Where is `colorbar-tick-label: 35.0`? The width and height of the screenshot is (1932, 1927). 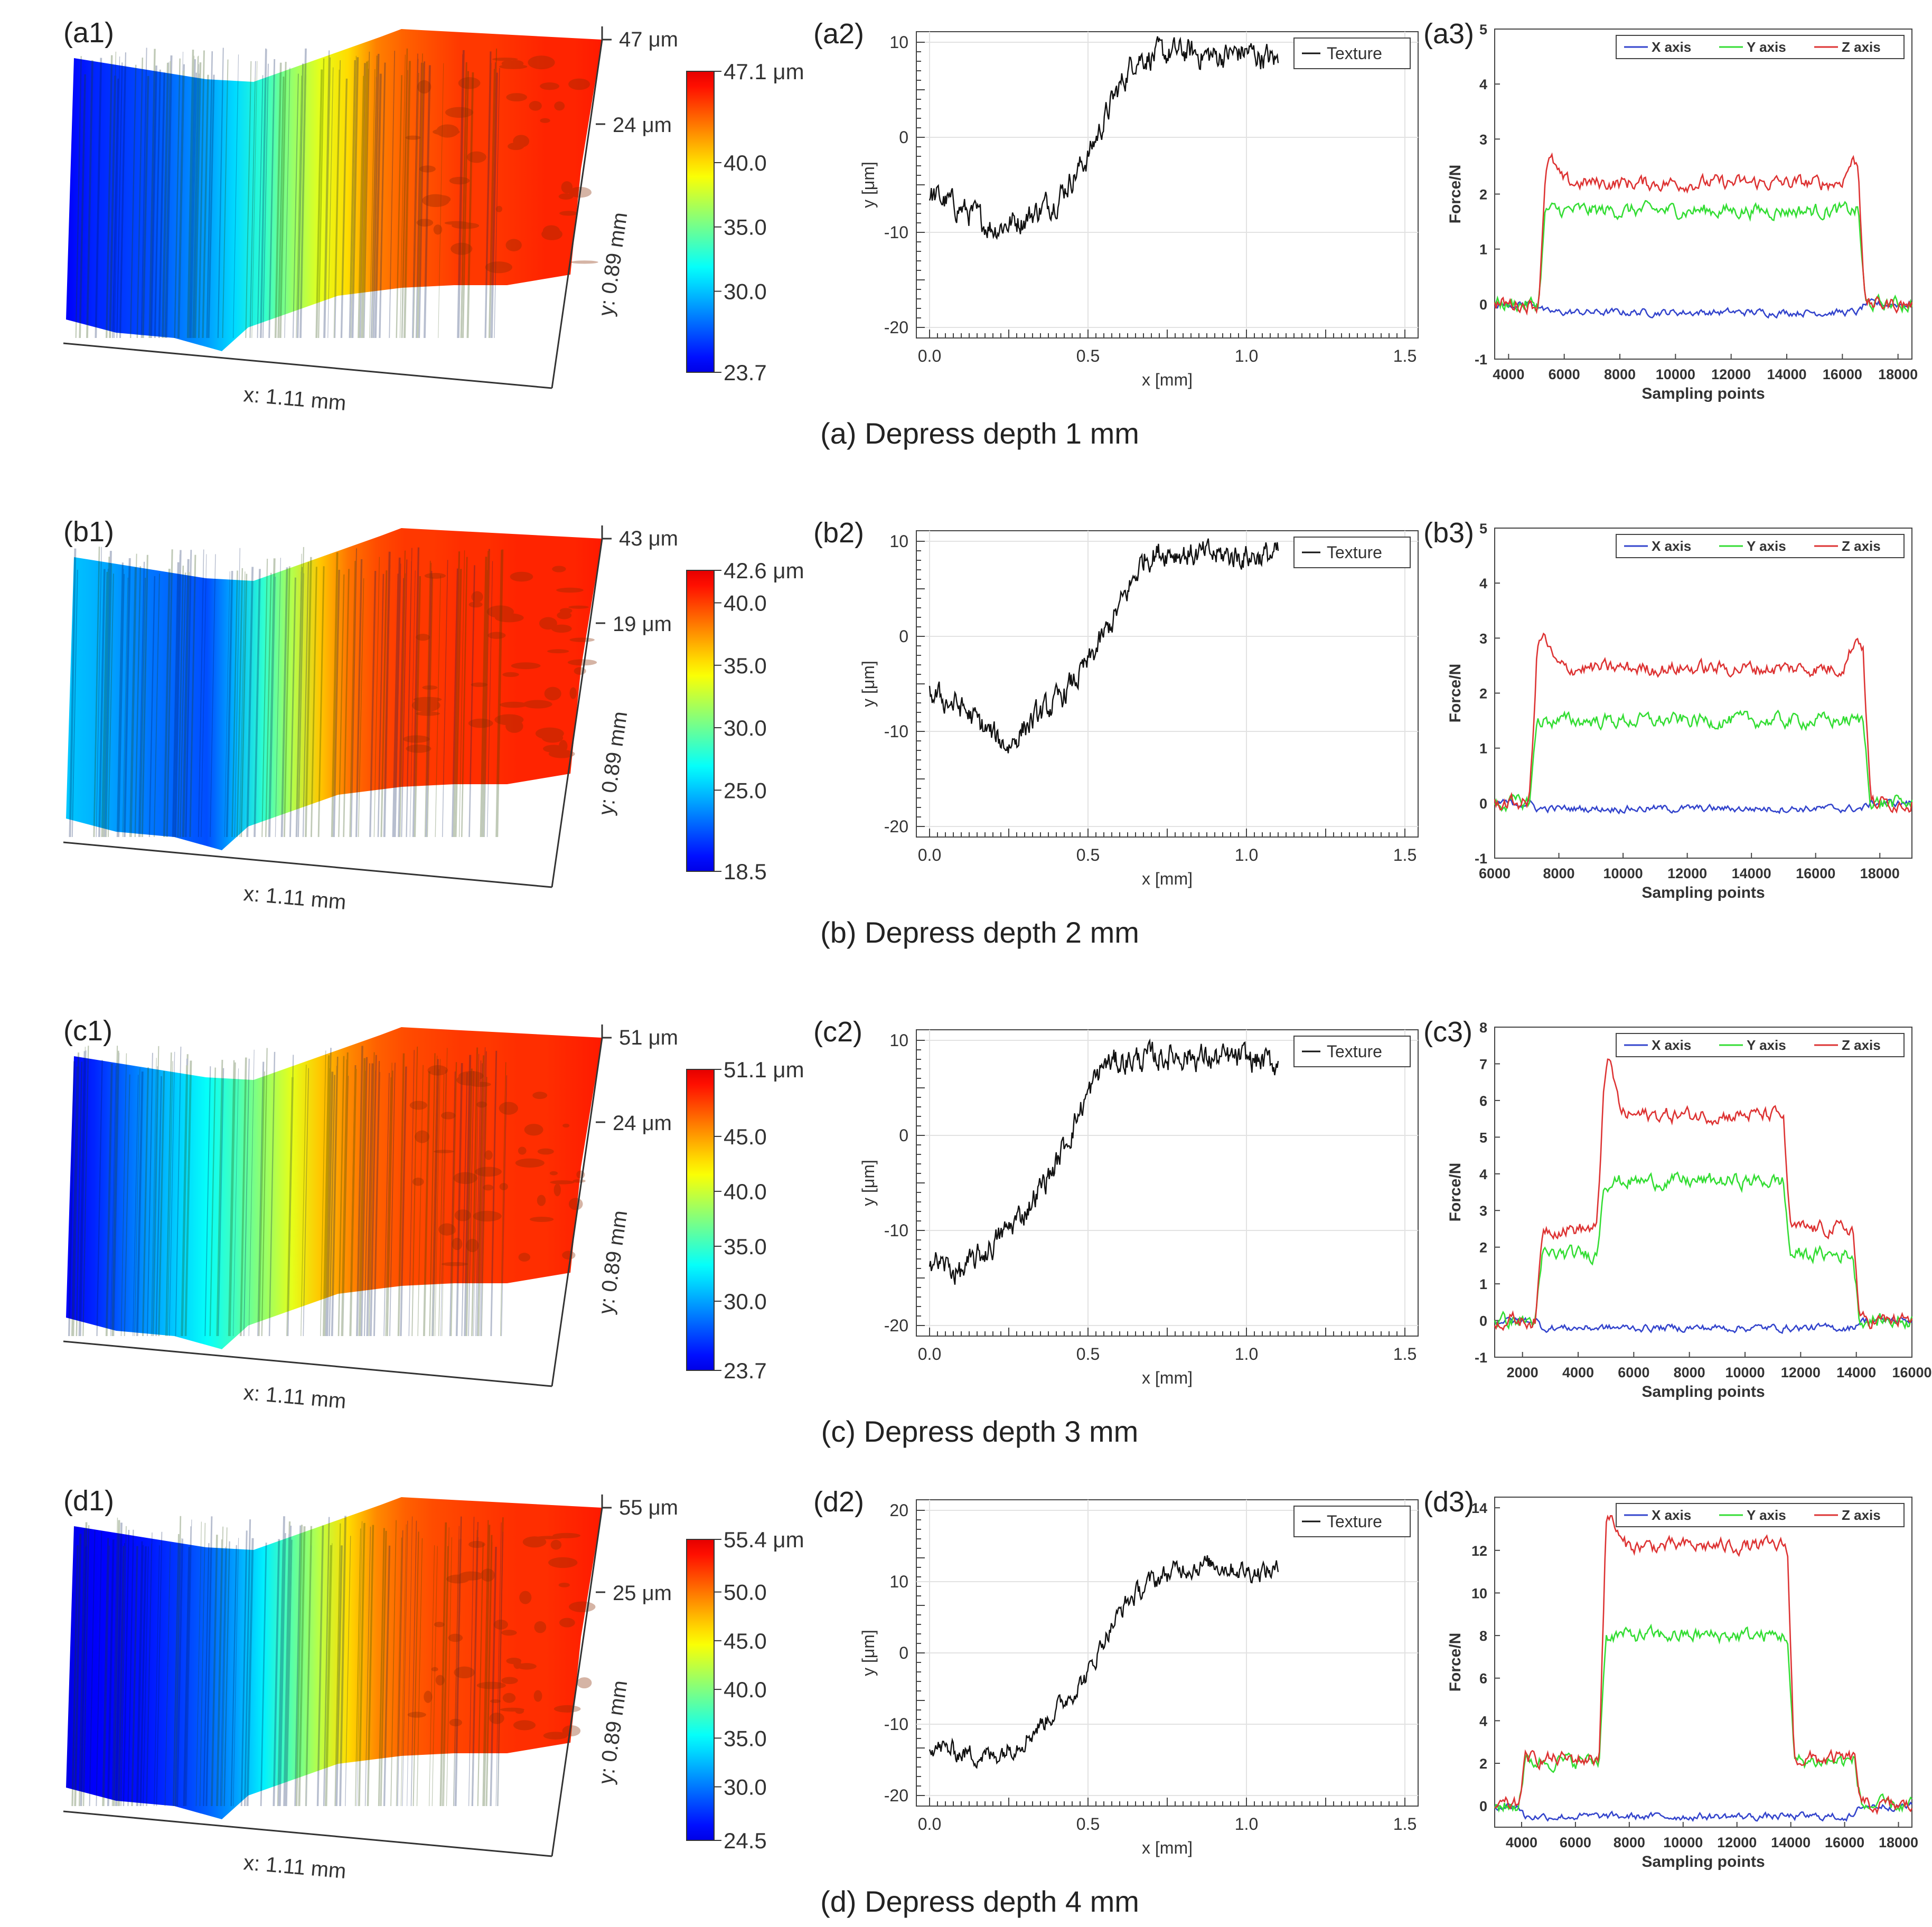 colorbar-tick-label: 35.0 is located at coordinates (746, 227).